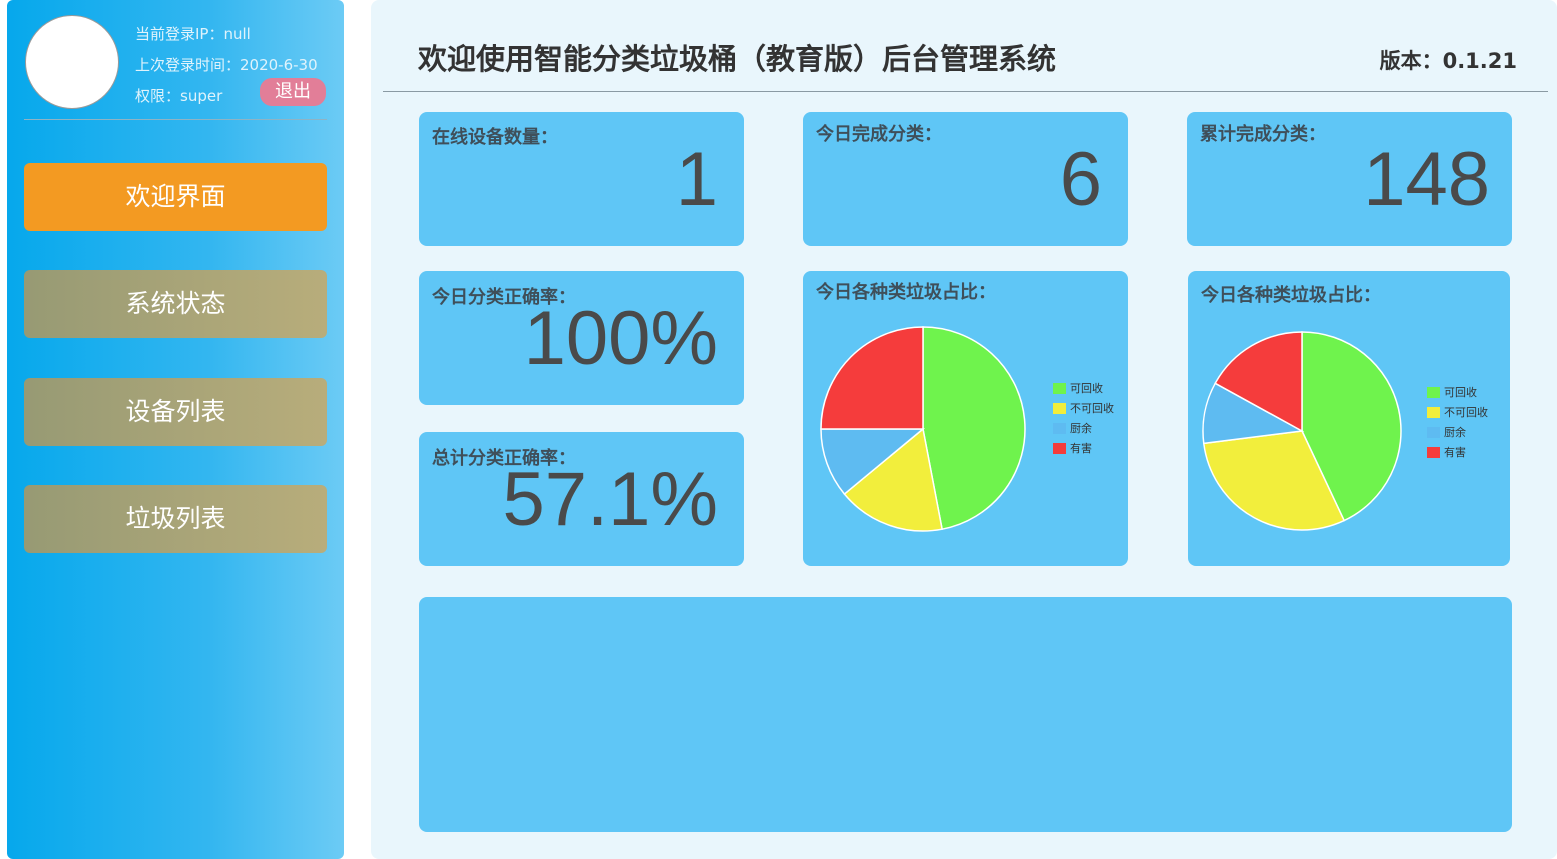  I want to click on today-accuracy-card: 今日分类正确率： 100%, so click(581, 338).